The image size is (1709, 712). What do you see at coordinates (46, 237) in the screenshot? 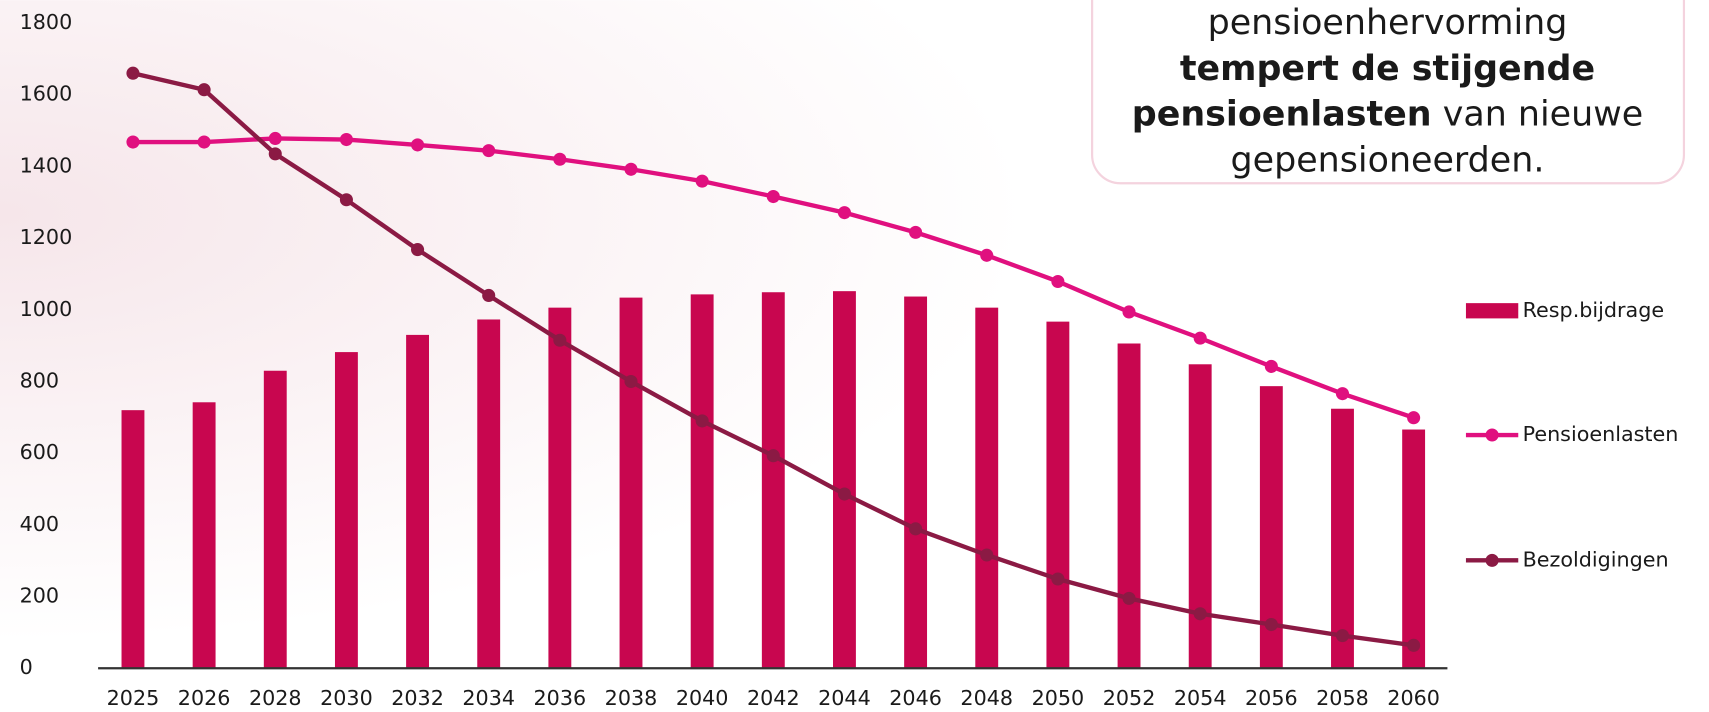
I see `y-tick-label: 1200` at bounding box center [46, 237].